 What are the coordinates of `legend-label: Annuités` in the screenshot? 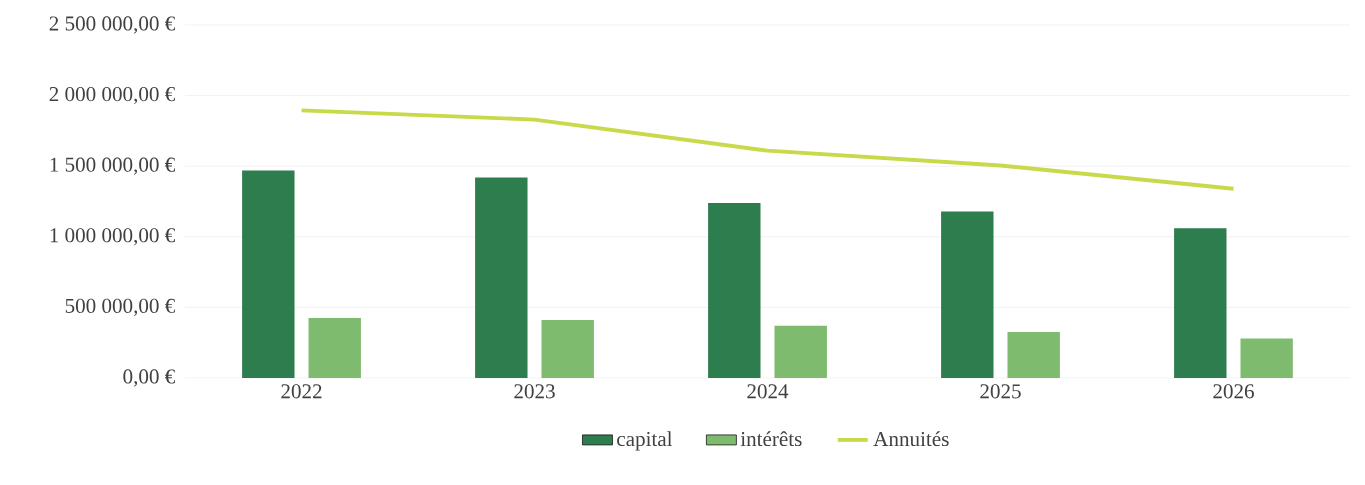 It's located at (911, 439).